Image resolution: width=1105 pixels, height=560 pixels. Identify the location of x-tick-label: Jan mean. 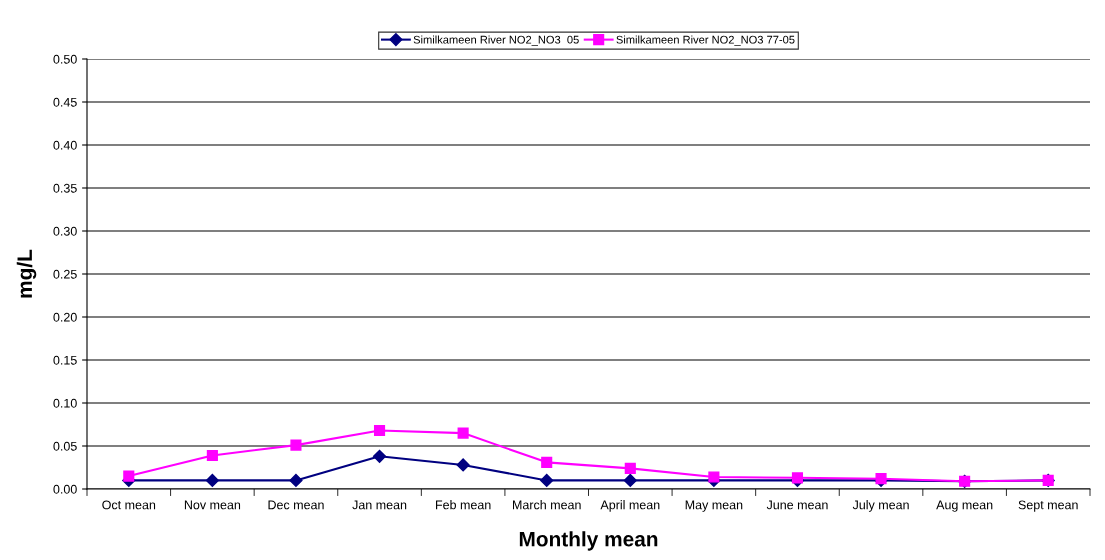
(379, 505).